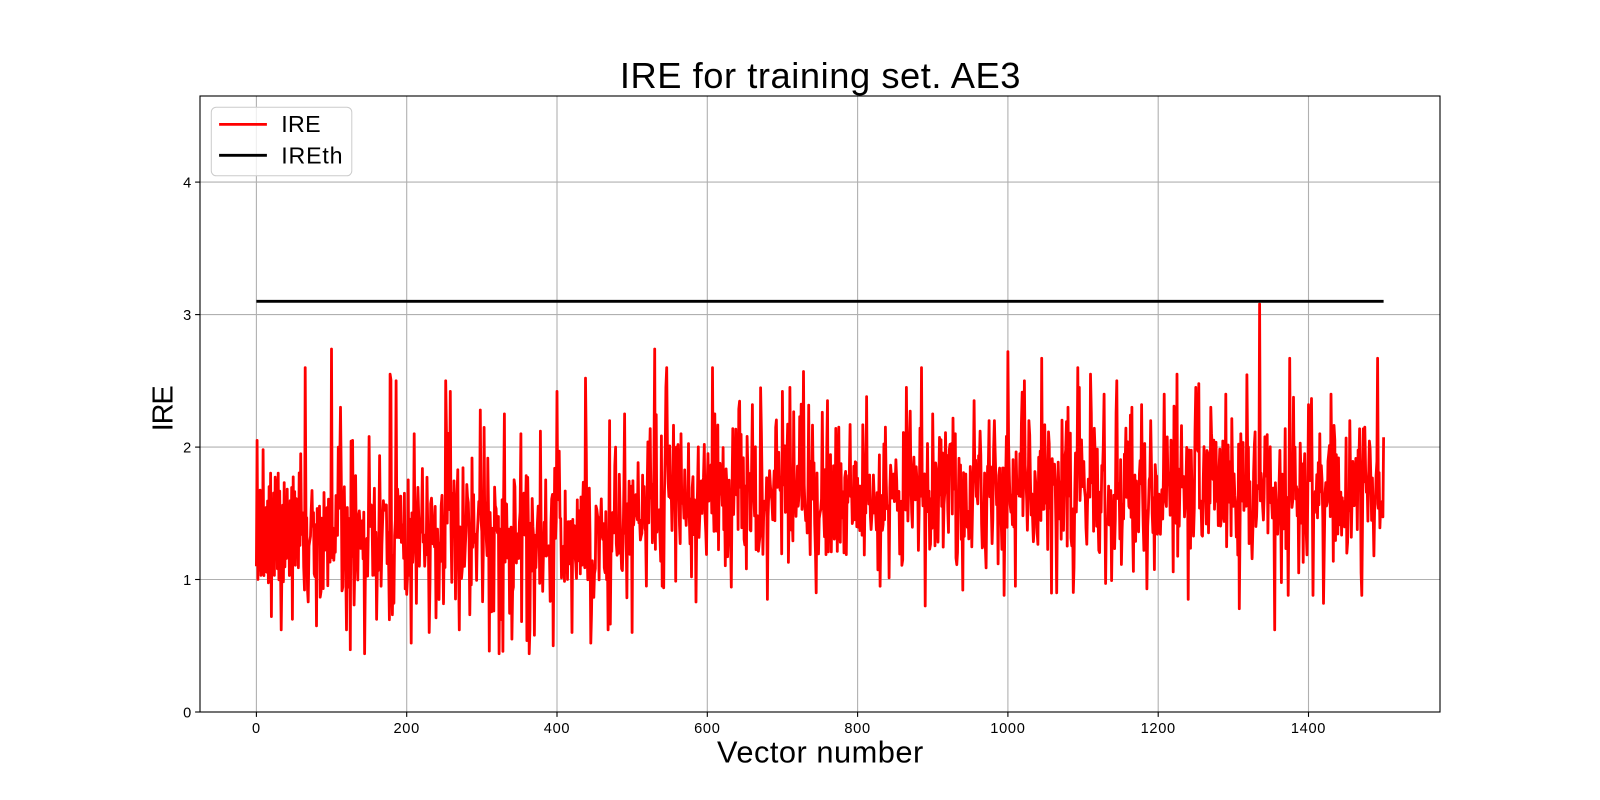  Describe the element at coordinates (187, 448) in the screenshot. I see `svg-text: 2` at that location.